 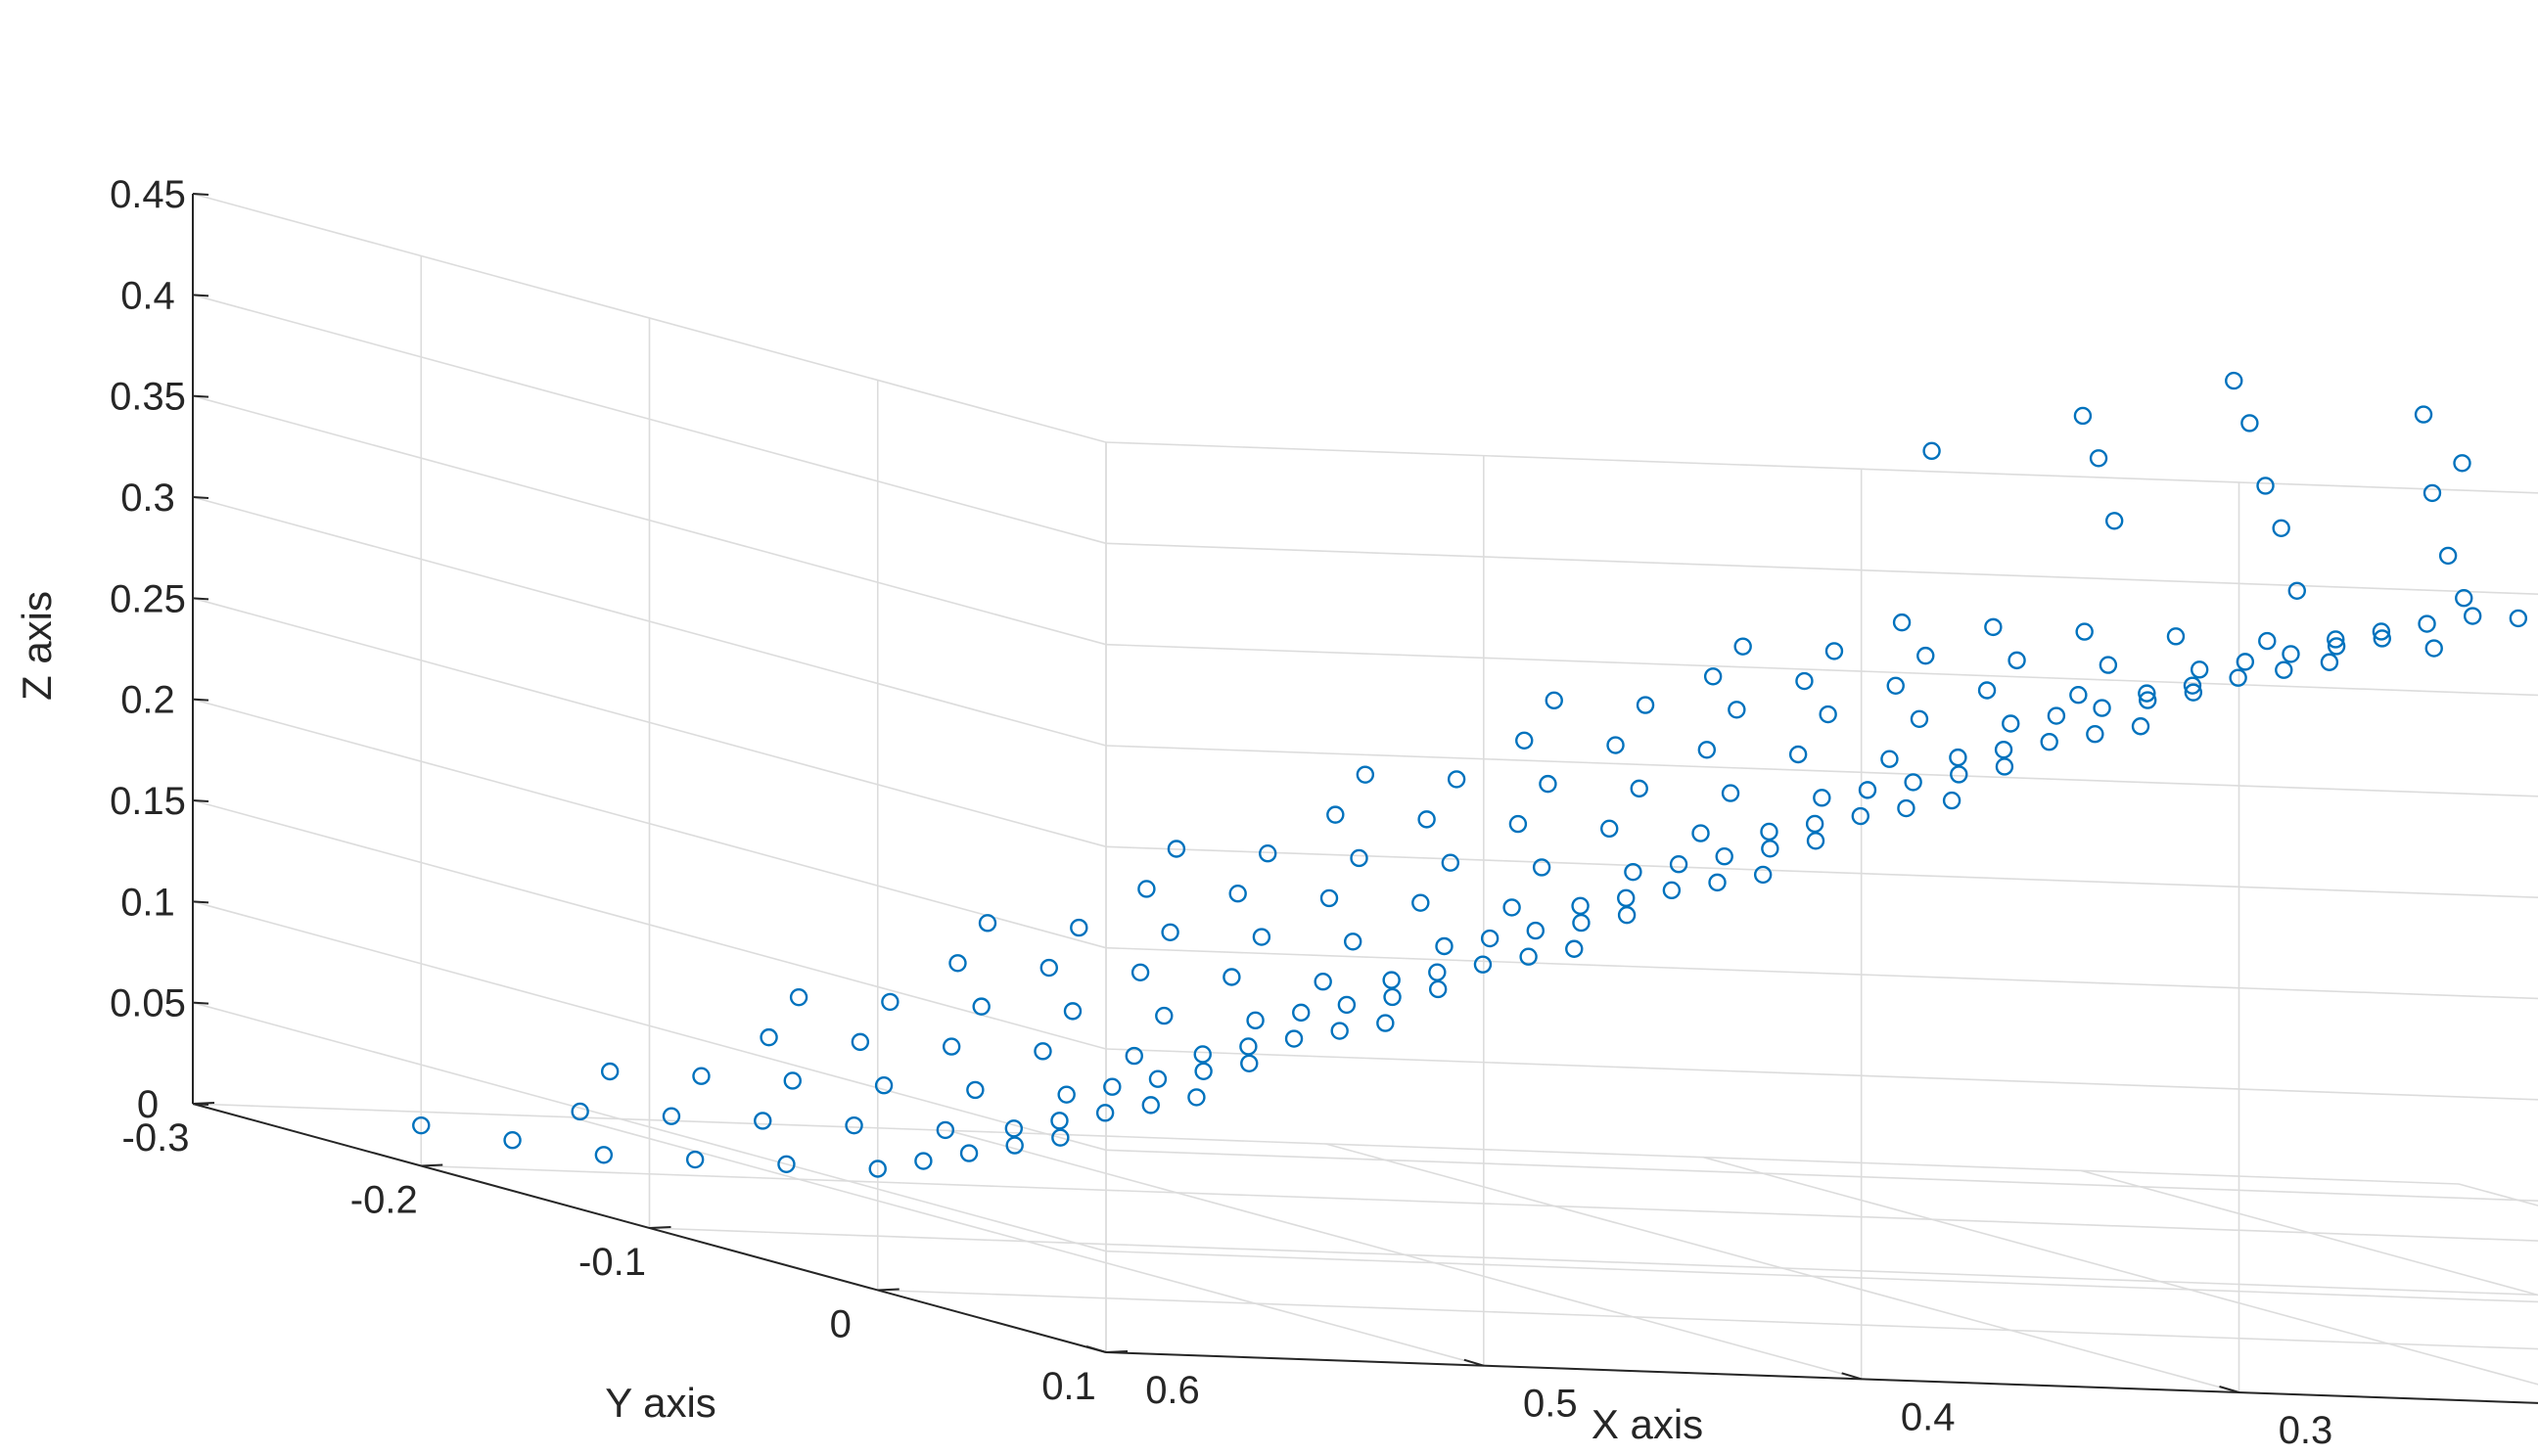 I want to click on y-tick-label: -0.1, so click(x=612, y=1262).